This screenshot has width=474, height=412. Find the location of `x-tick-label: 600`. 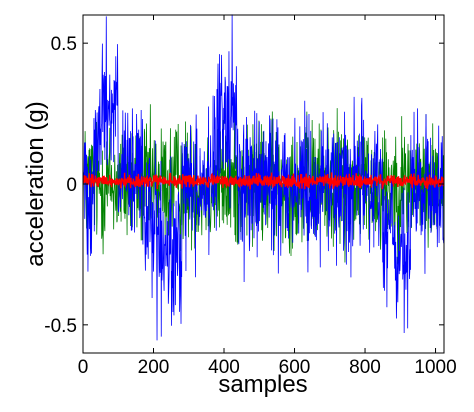

x-tick-label: 600 is located at coordinates (295, 367).